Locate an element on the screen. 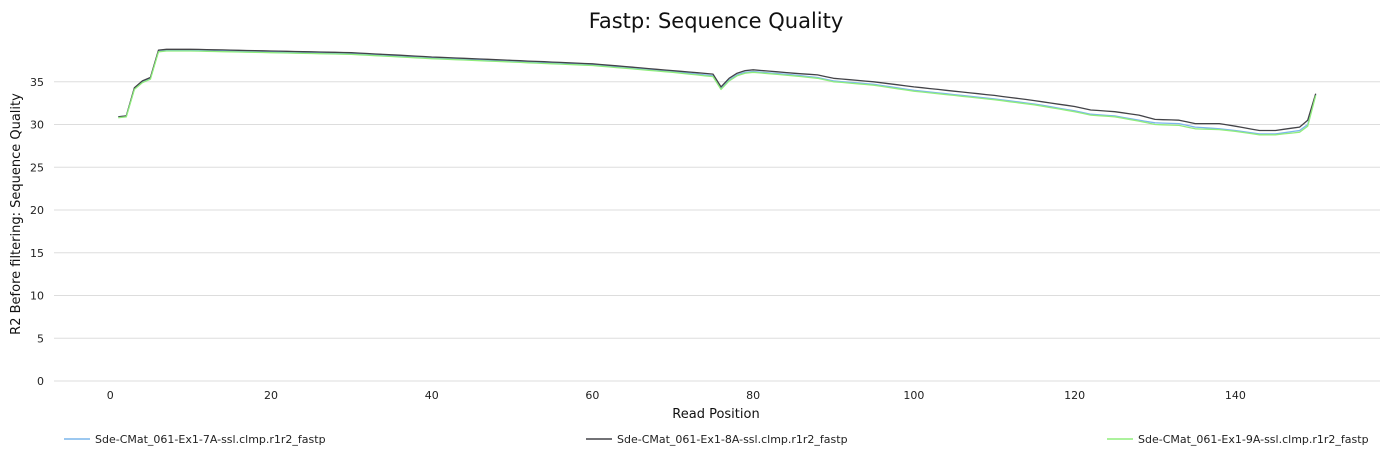  x-axis-label: Read Position is located at coordinates (715, 414).